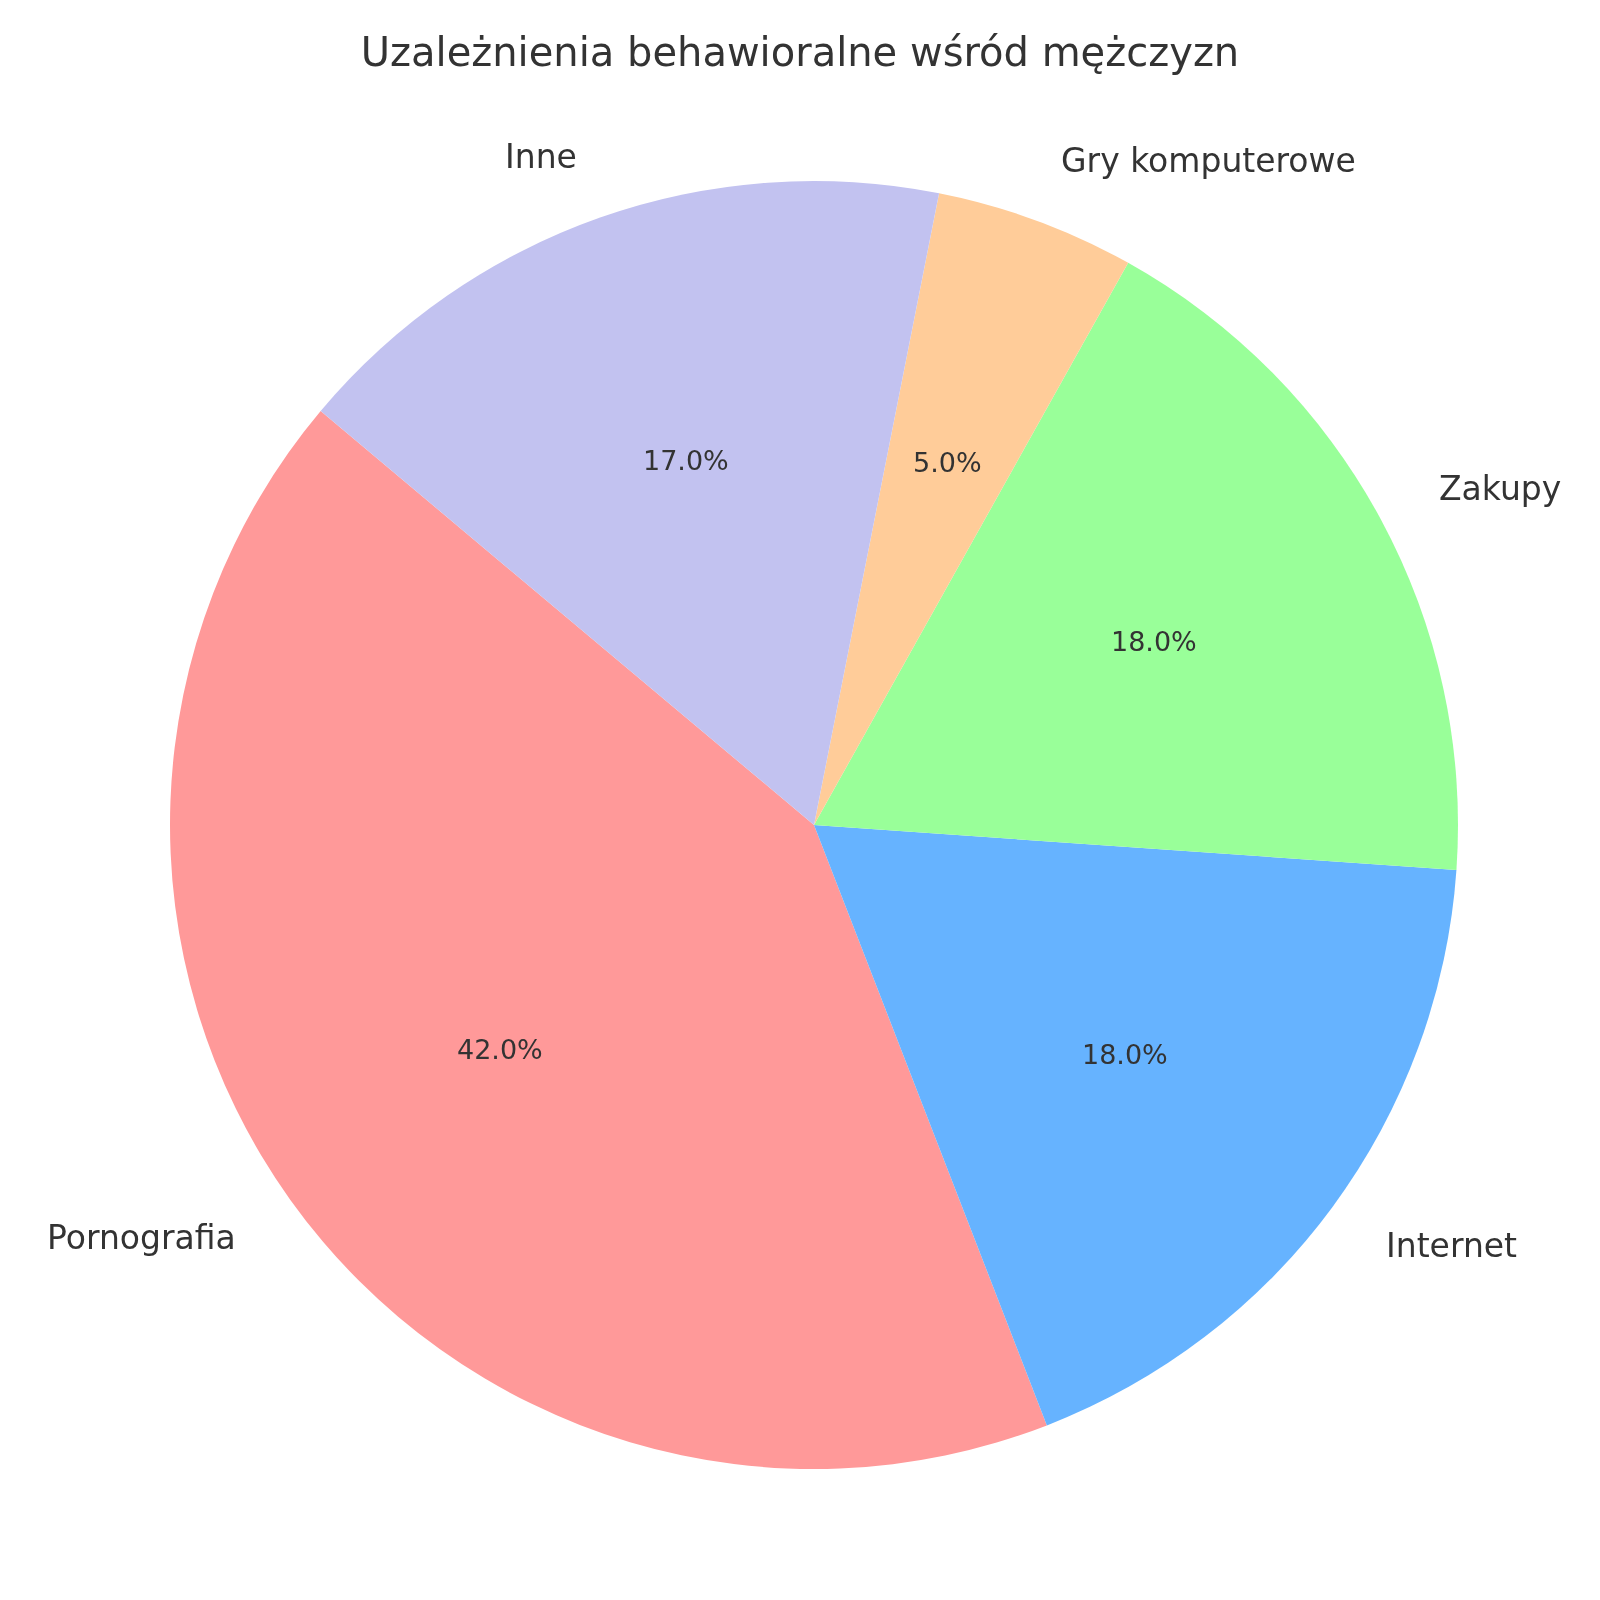 Image resolution: width=1600 pixels, height=1600 pixels. I want to click on slice-label: Gry komputerowe, so click(1208, 160).